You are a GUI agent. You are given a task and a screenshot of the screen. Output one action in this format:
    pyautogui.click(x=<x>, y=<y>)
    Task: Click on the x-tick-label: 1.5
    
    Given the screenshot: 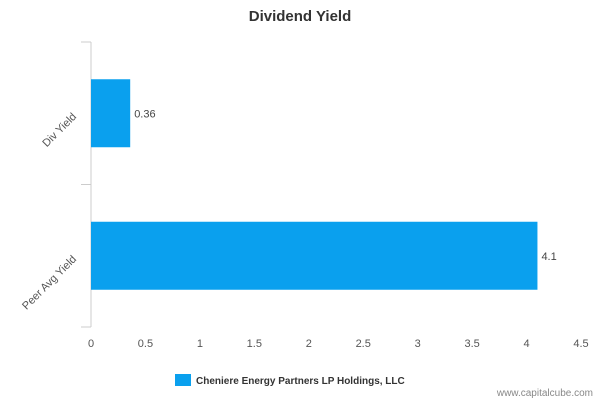 What is the action you would take?
    pyautogui.click(x=254, y=344)
    